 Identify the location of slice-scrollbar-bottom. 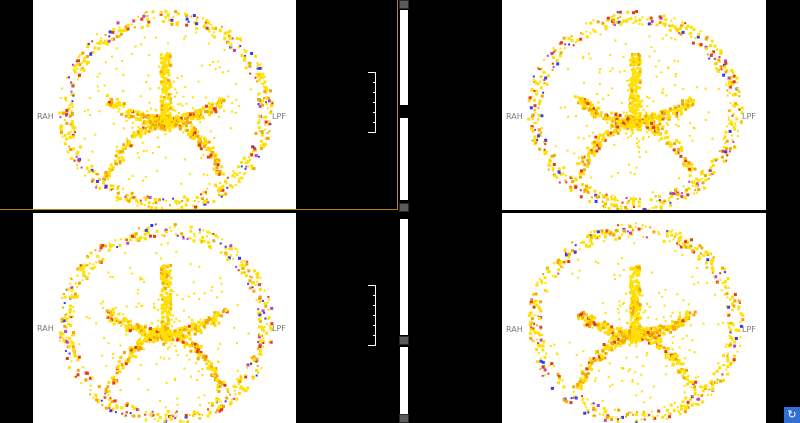
(405, 318).